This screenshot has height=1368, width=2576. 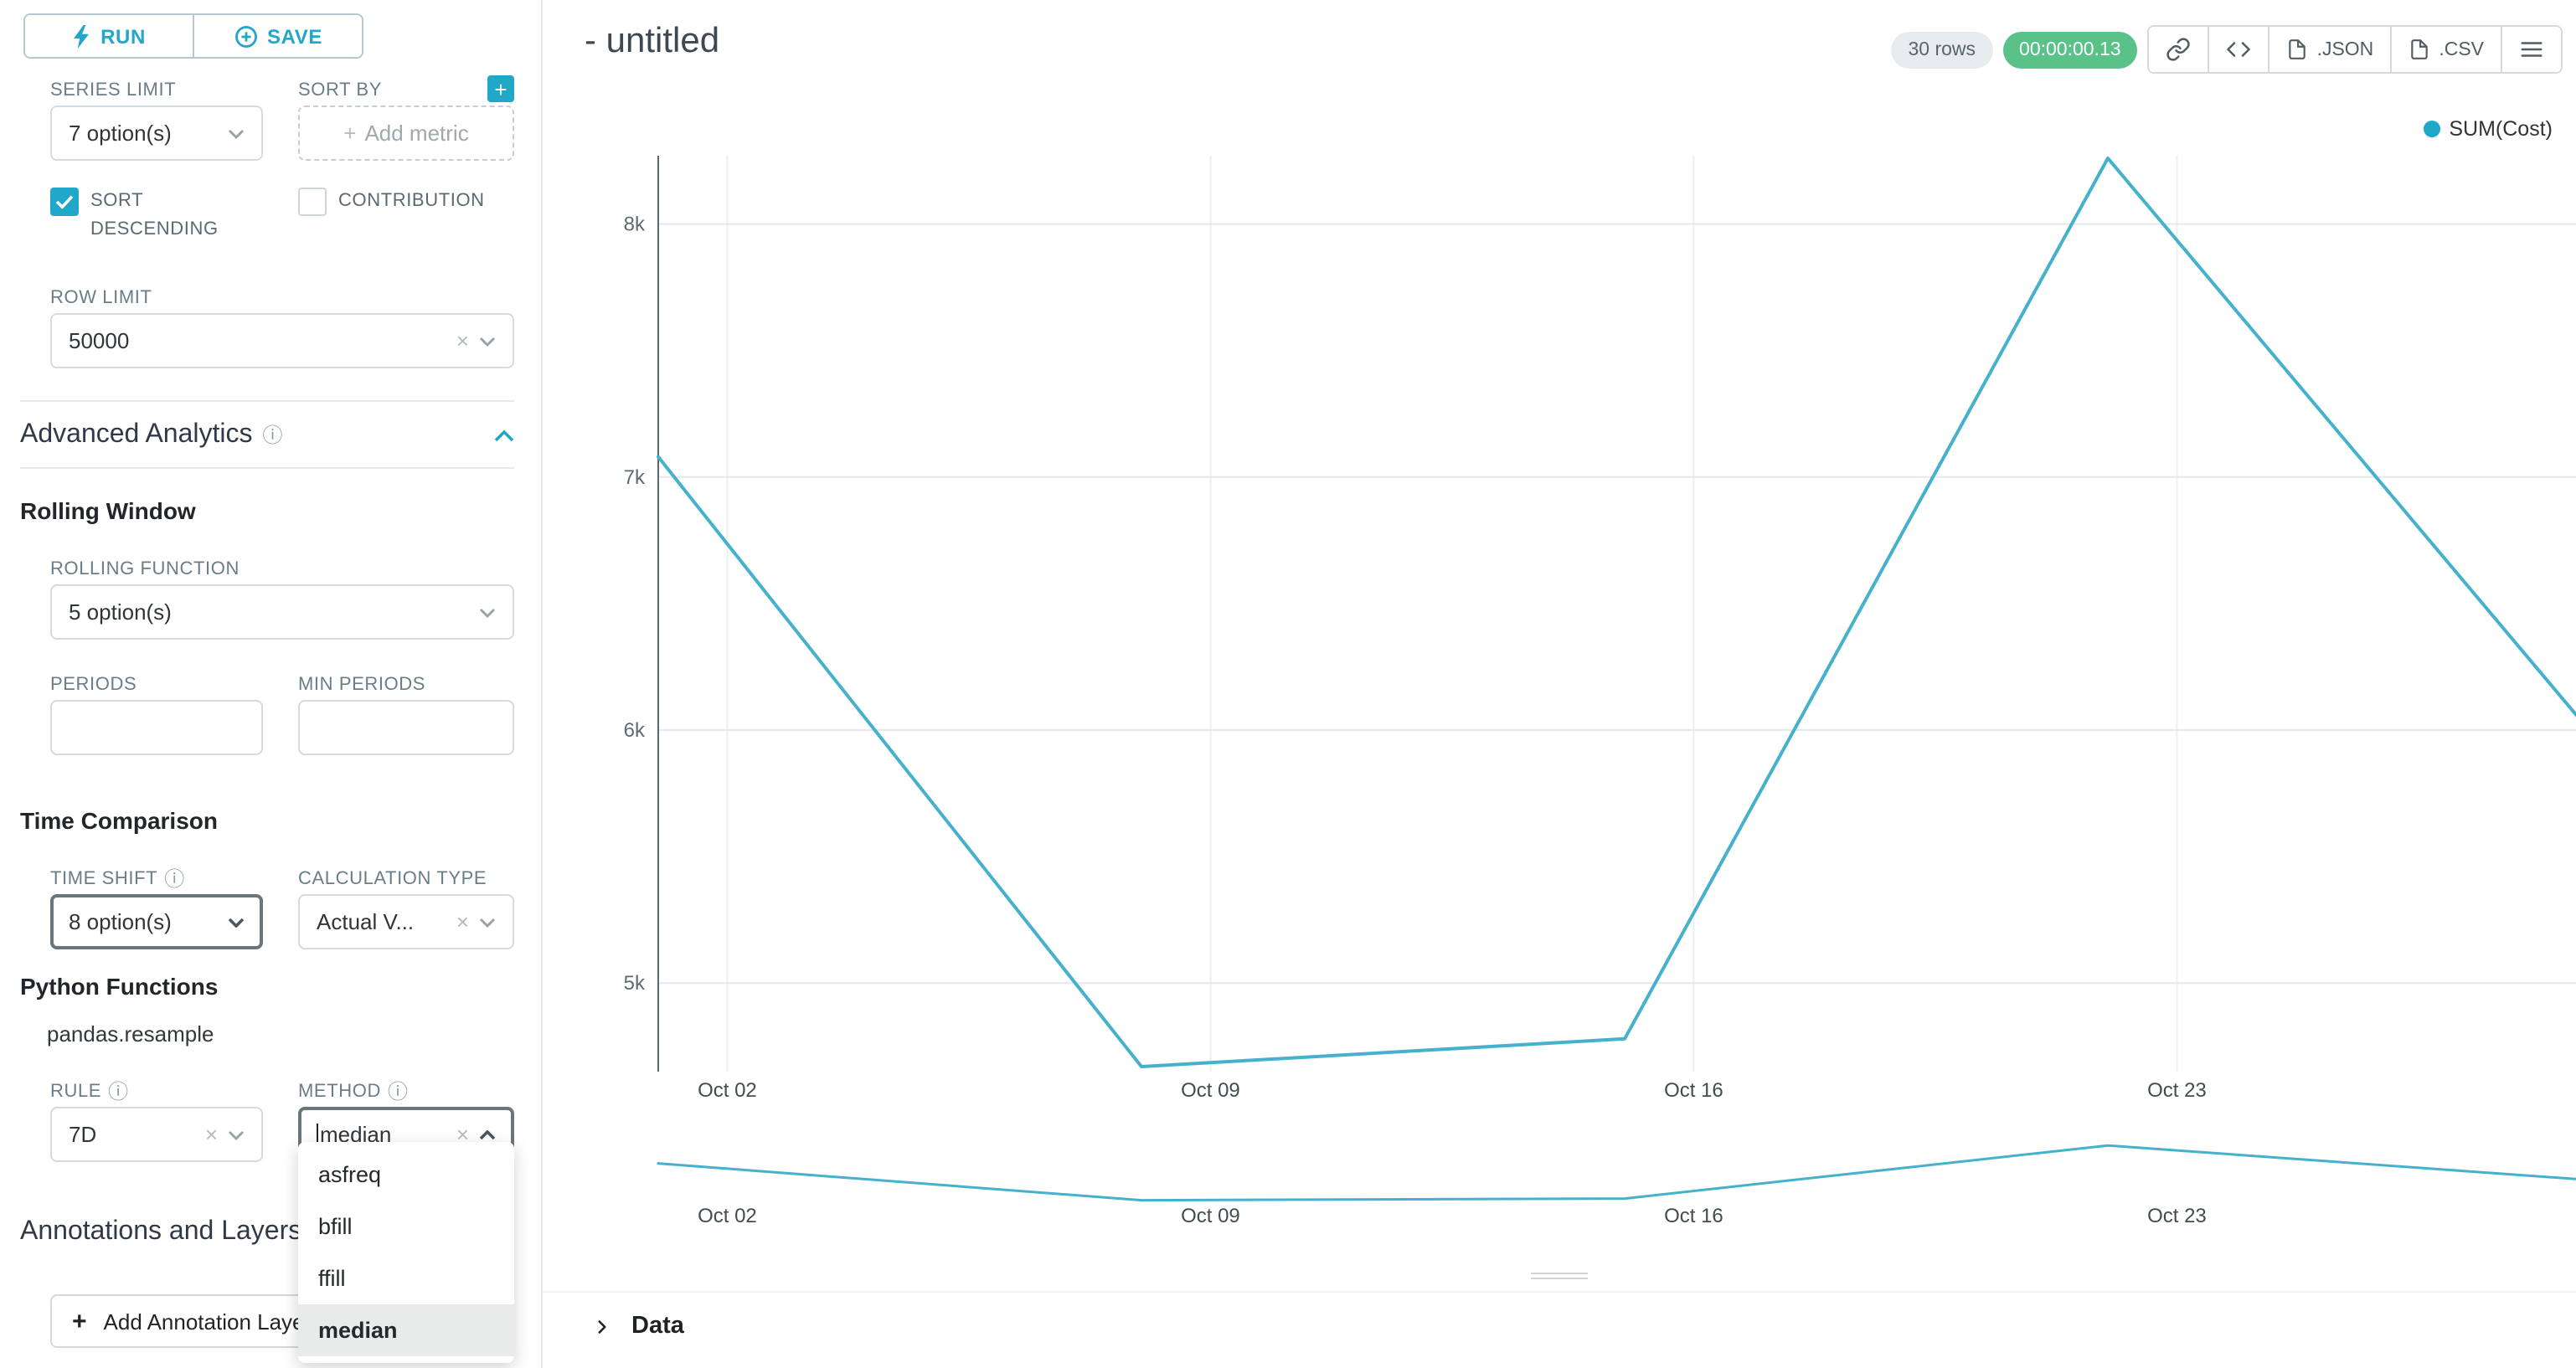 I want to click on time-shift-label: TIME SHIFT, so click(x=104, y=880).